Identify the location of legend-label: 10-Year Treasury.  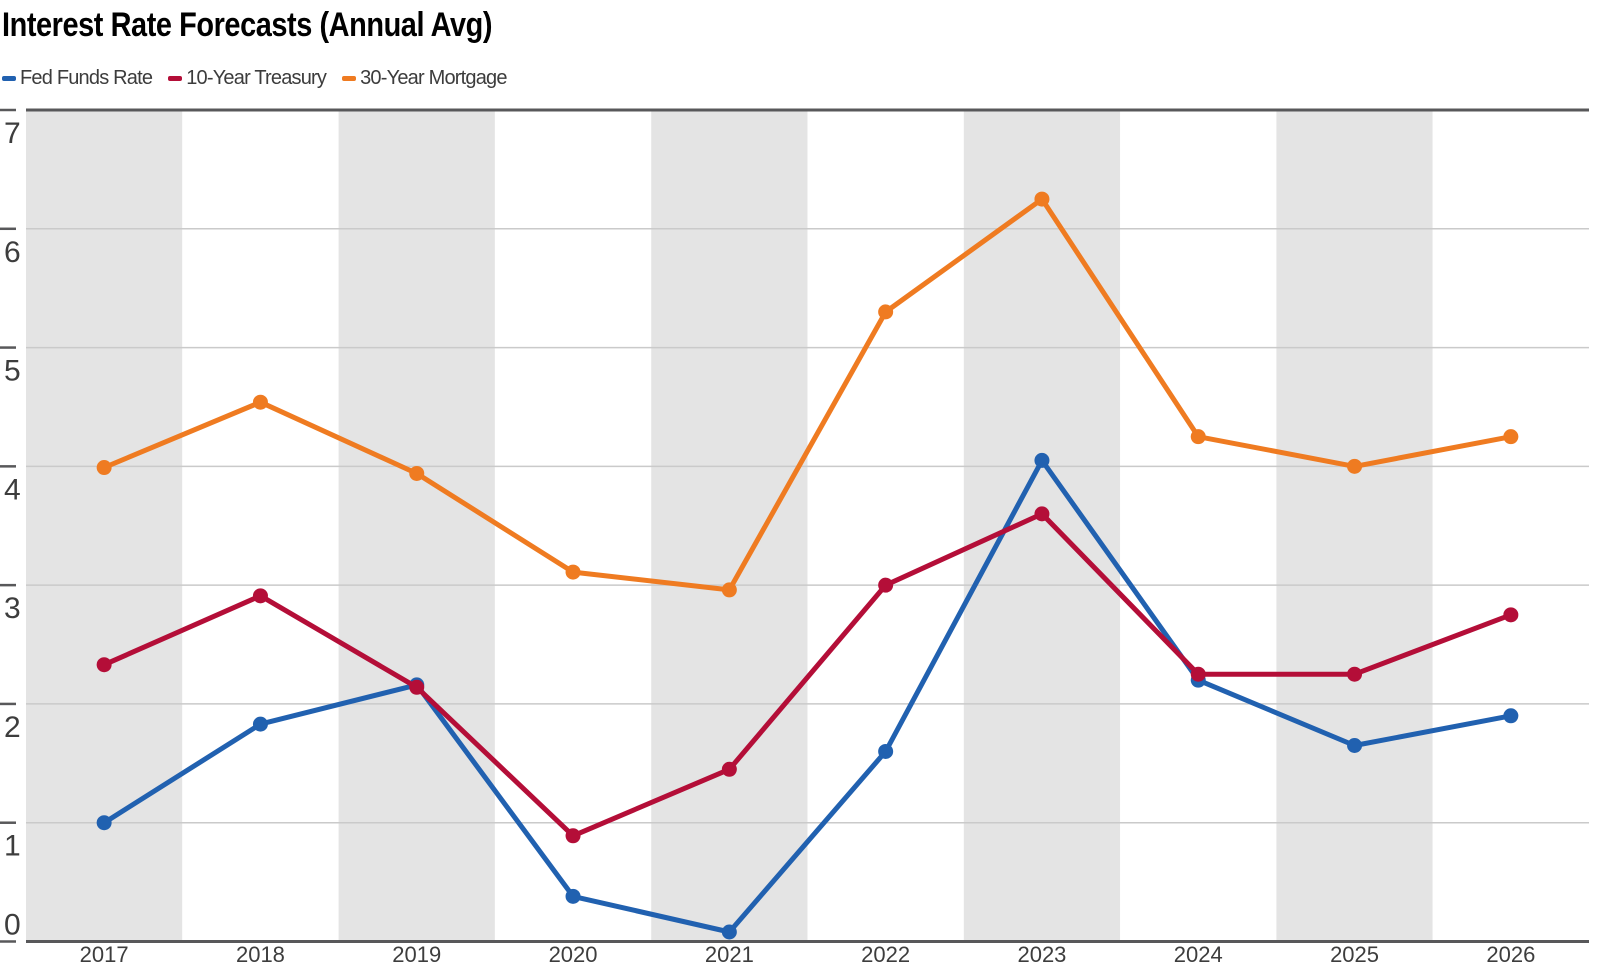
(256, 78).